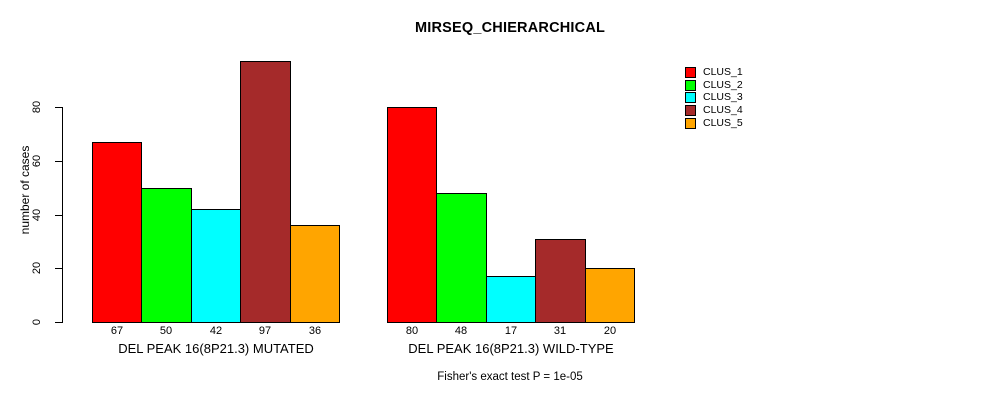  What do you see at coordinates (723, 71) in the screenshot?
I see `legend-label: CLUS_1` at bounding box center [723, 71].